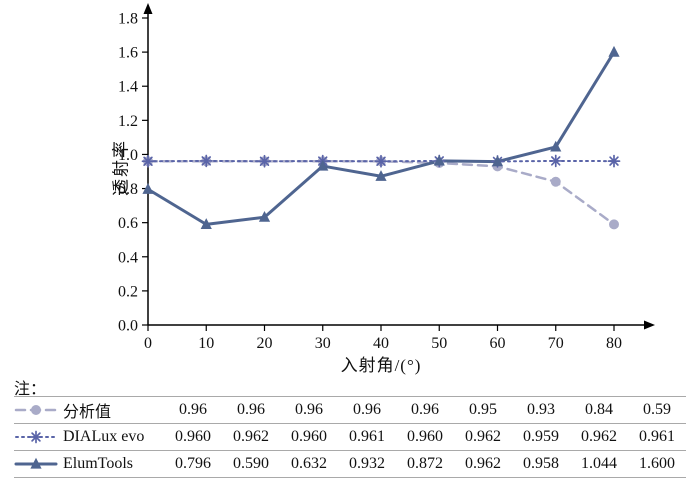 The image size is (700, 480). What do you see at coordinates (128, 87) in the screenshot?
I see `svg-text: 1.4` at bounding box center [128, 87].